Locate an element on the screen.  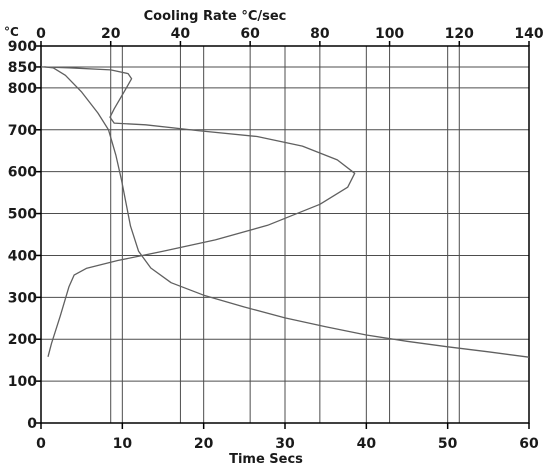
tick-label-time: 10 is located at coordinates (123, 444).